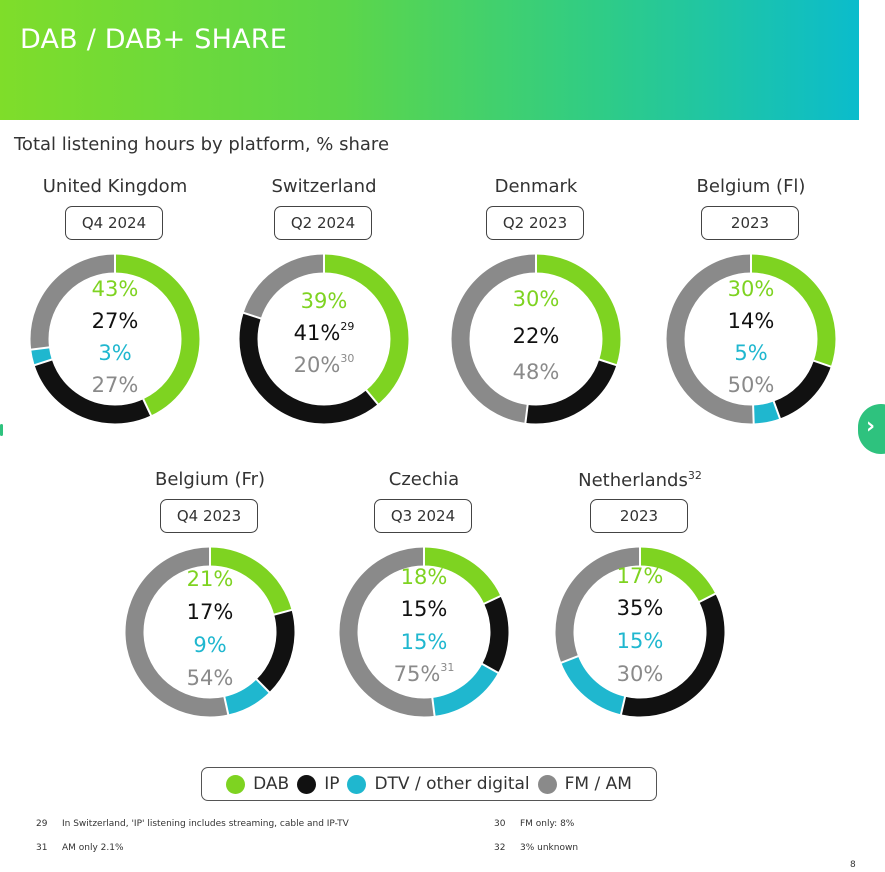 Image resolution: width=885 pixels, height=872 pixels. I want to click on value-label-ip: 15%, so click(424, 609).